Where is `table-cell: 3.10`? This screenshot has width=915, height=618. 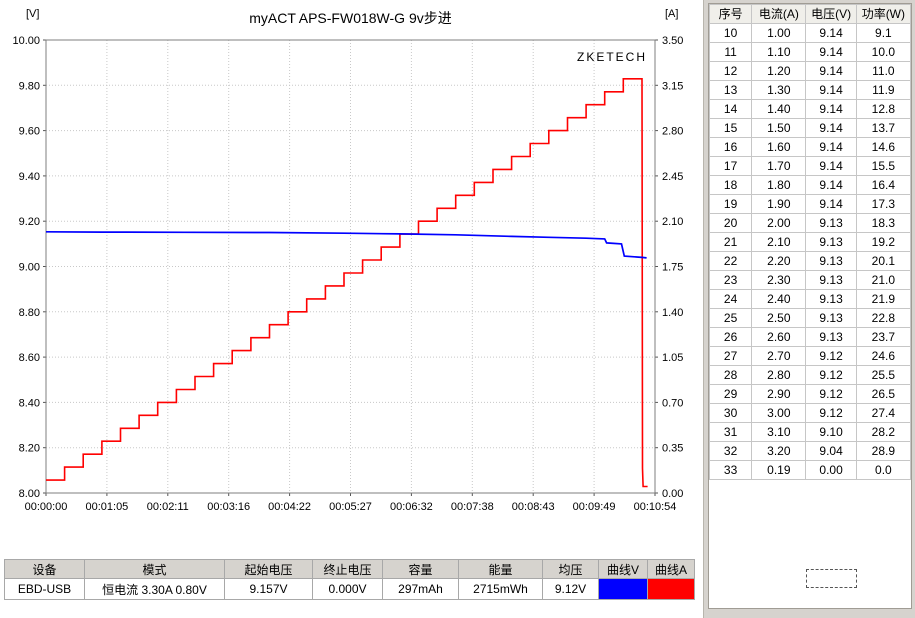
table-cell: 3.10 is located at coordinates (779, 432).